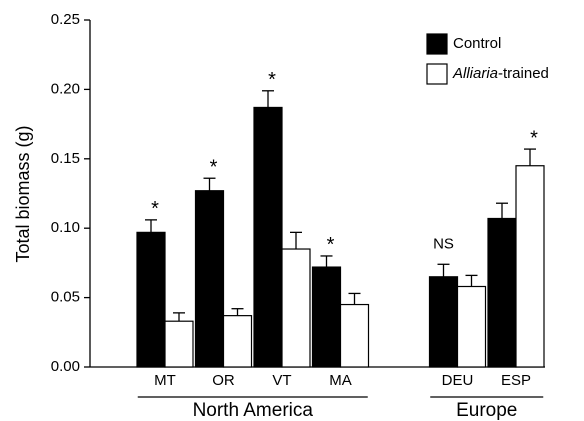  Describe the element at coordinates (516, 380) in the screenshot. I see `x-tick-label: ESP` at that location.